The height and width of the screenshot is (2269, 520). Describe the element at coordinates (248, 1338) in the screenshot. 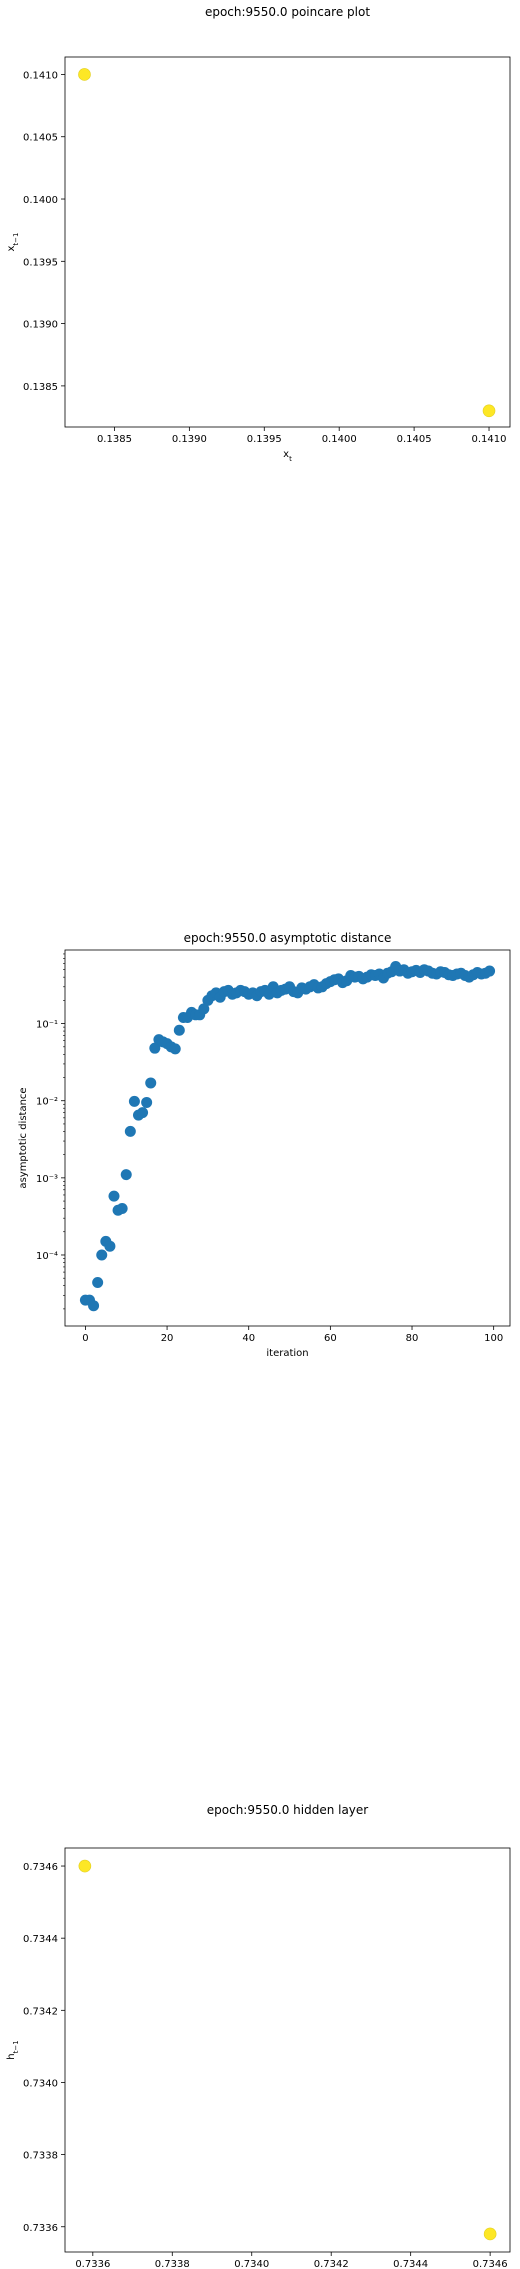

I see `x-tick-label: 40` at that location.